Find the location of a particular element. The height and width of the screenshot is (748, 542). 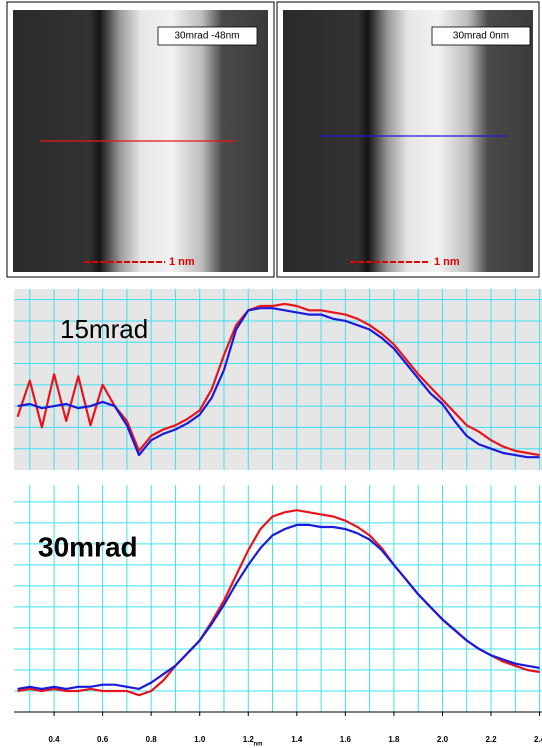

x-axis-label: nm is located at coordinates (258, 745).